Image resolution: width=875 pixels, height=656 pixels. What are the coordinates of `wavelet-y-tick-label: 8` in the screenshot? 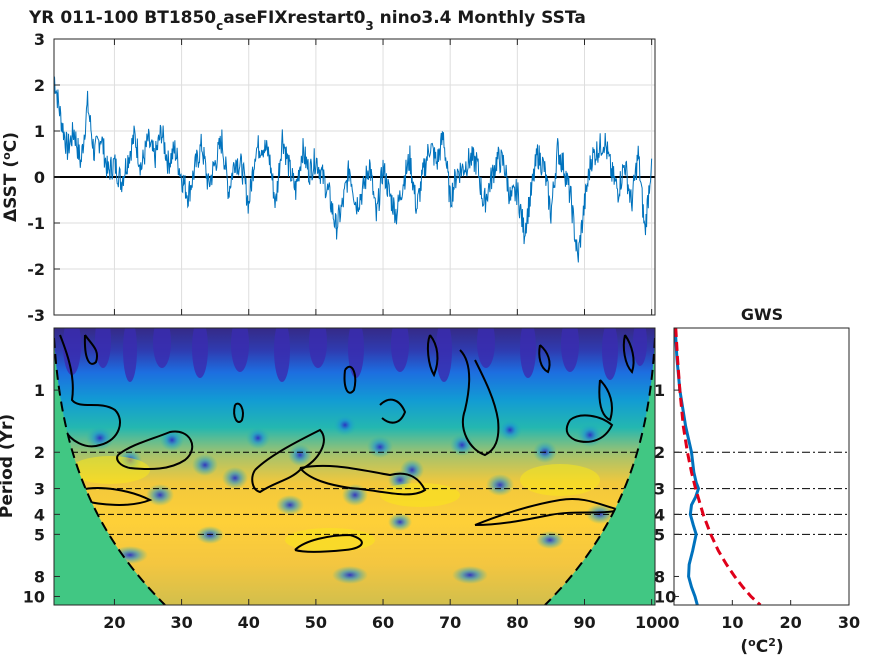 It's located at (39, 576).